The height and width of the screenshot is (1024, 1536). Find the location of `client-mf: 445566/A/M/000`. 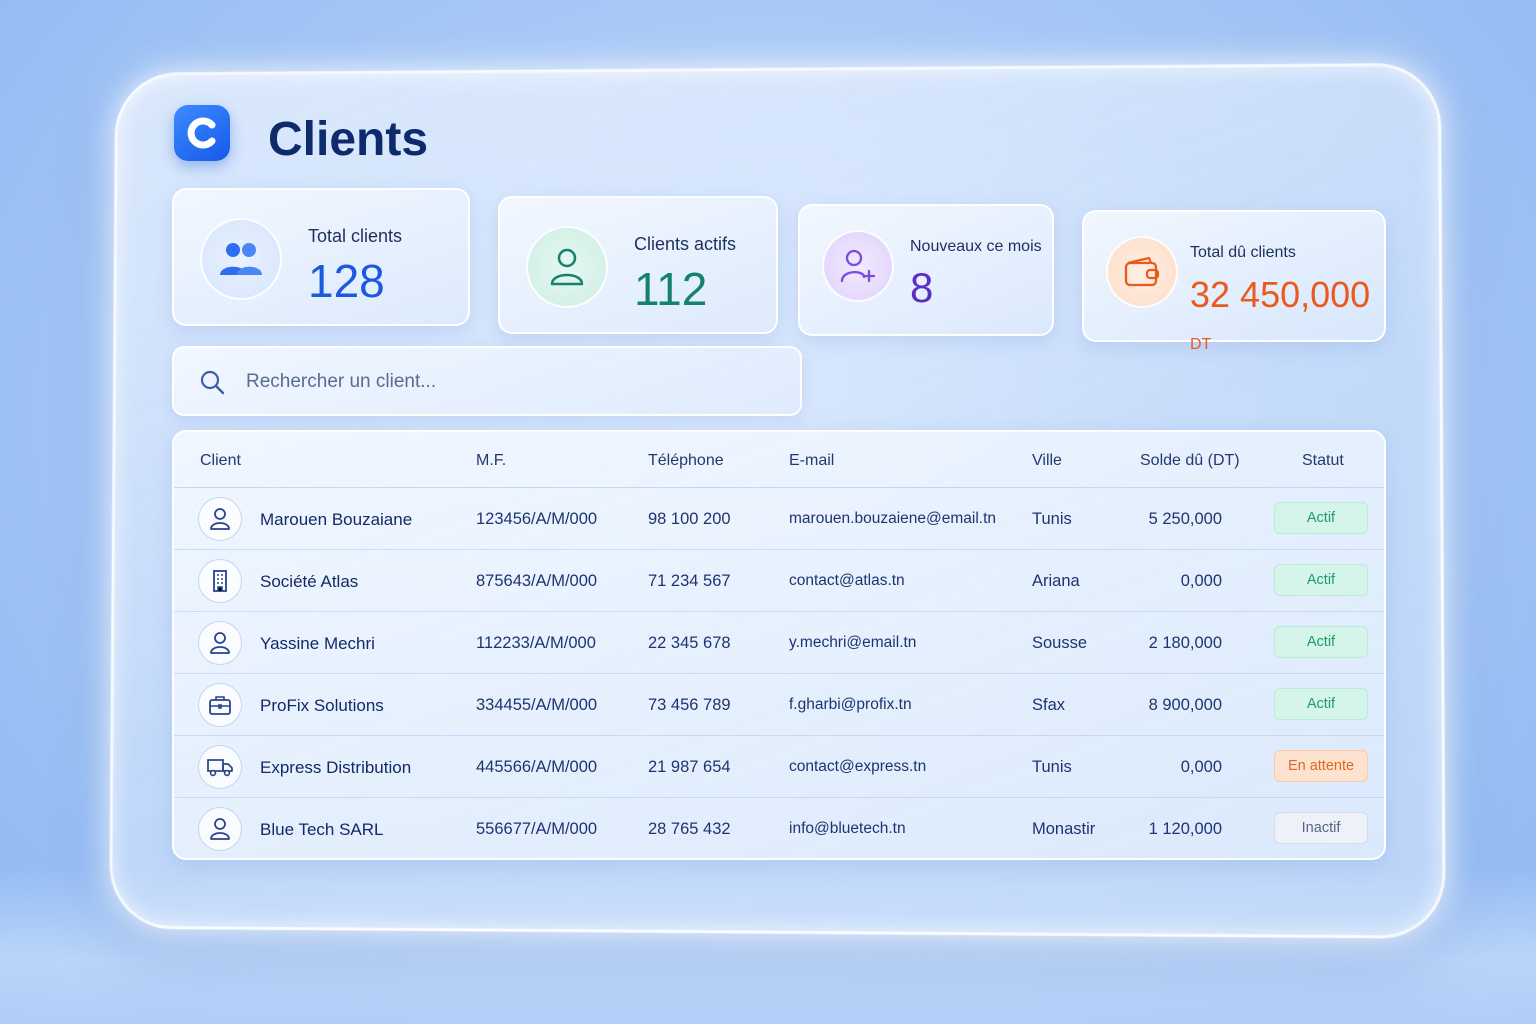

client-mf: 445566/A/M/000 is located at coordinates (537, 767).